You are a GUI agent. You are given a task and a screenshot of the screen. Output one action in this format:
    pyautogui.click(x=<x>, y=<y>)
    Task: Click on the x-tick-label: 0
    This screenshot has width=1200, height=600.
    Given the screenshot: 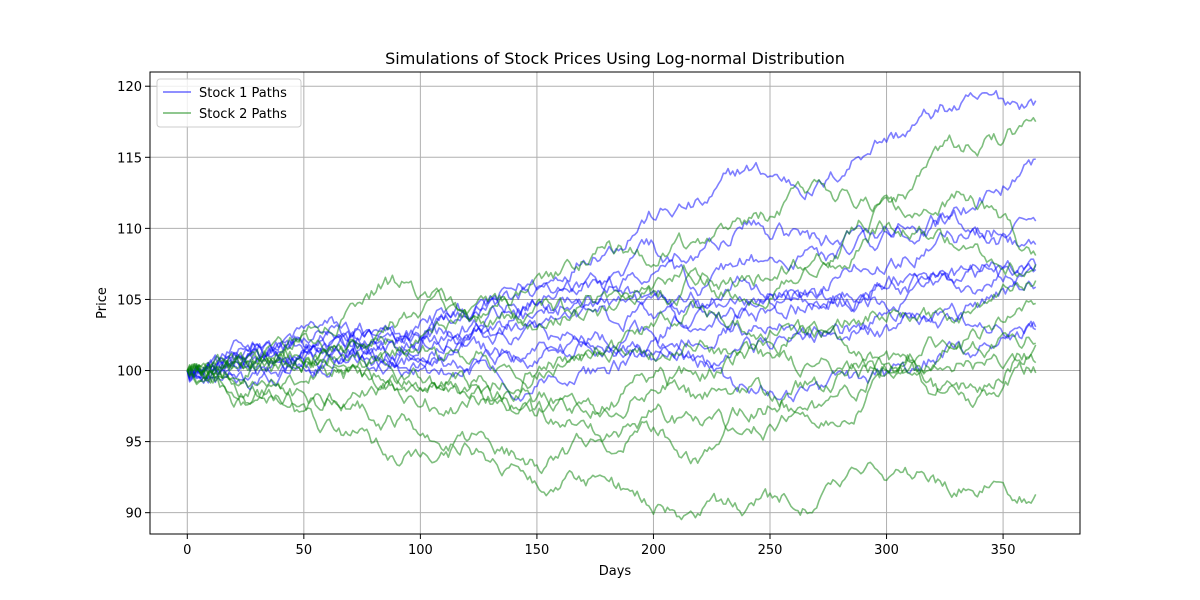 What is the action you would take?
    pyautogui.click(x=187, y=550)
    